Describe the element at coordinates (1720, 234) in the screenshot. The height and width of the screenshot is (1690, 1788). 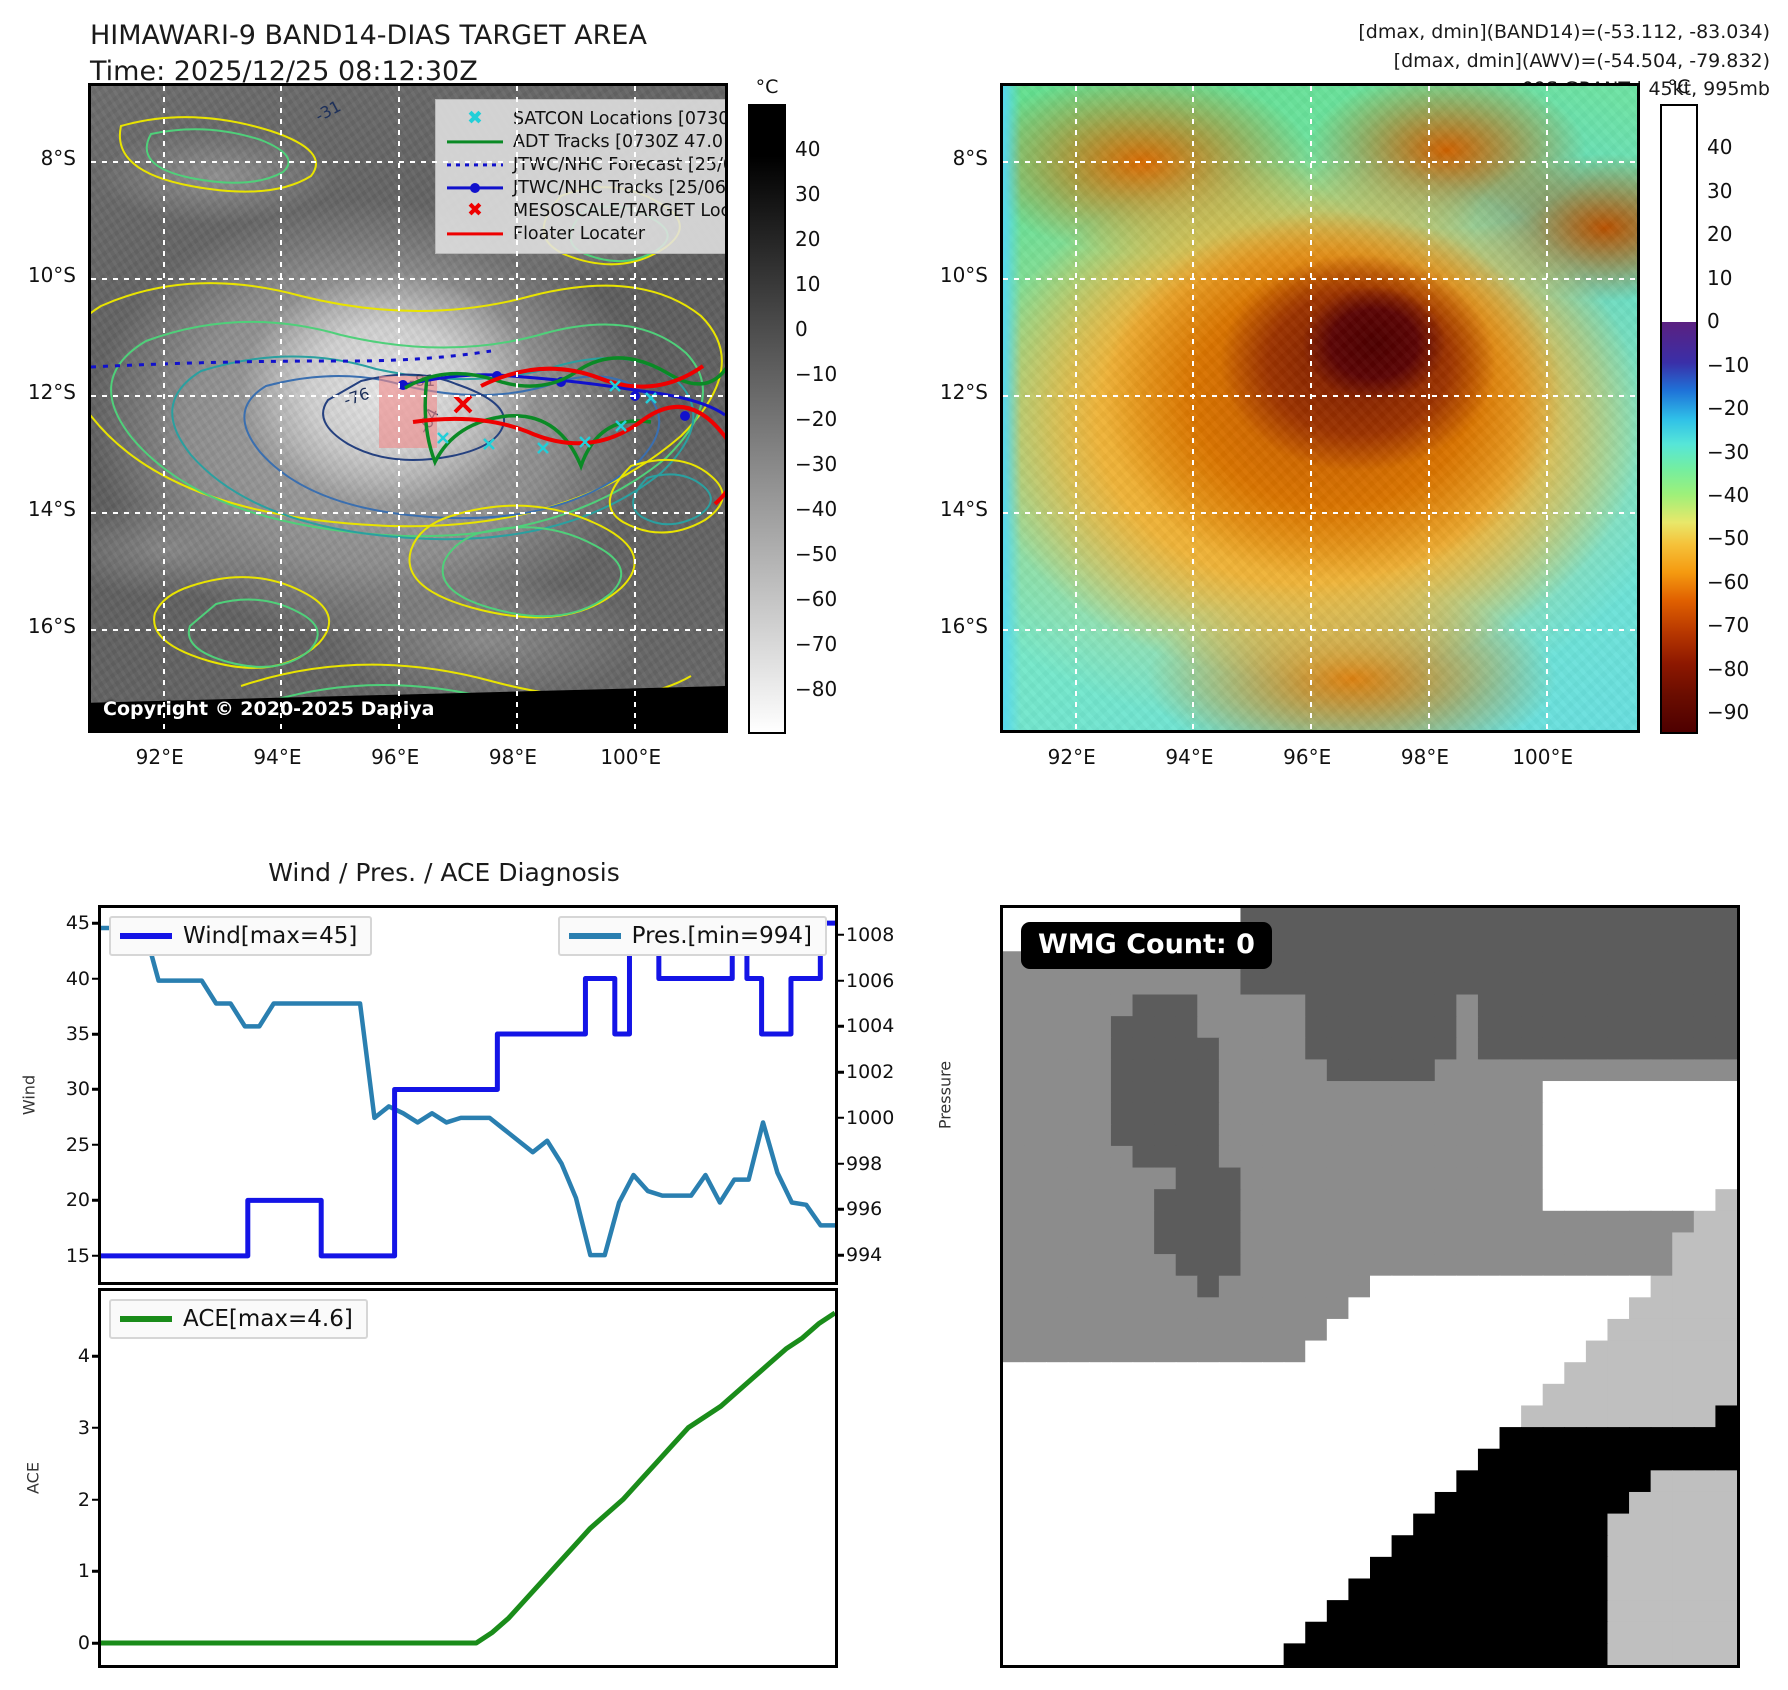
I see `awv-colorbar-tick: 20` at that location.